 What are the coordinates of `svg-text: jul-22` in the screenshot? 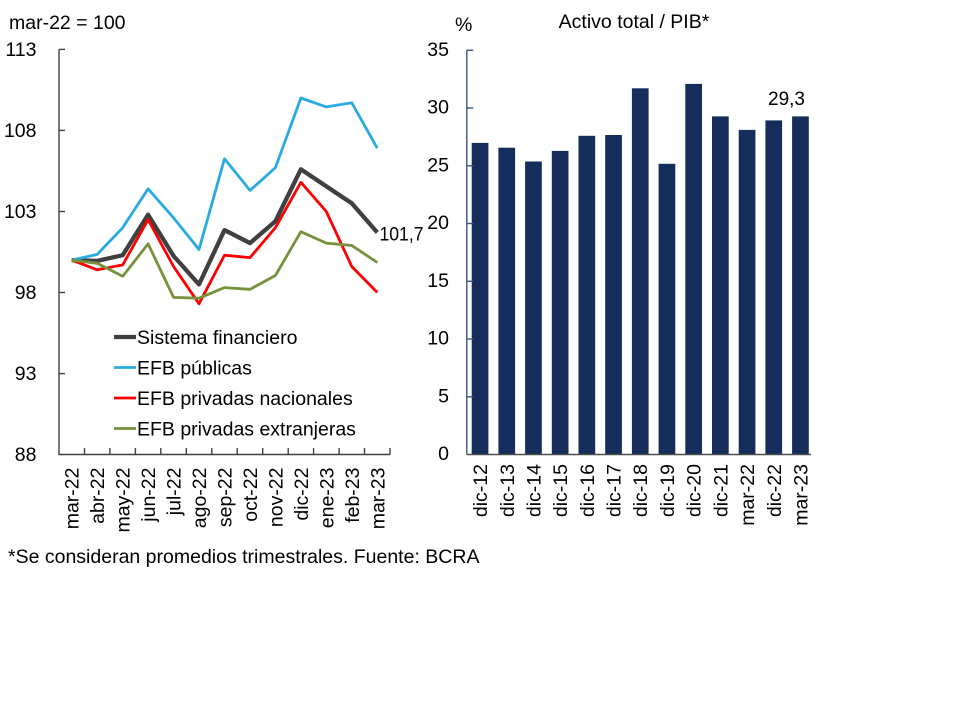 It's located at (175, 492).